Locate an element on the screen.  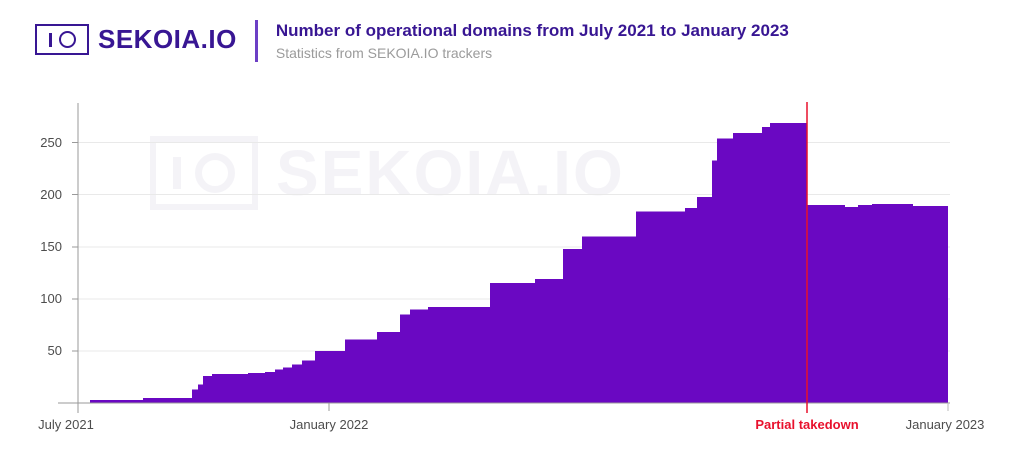
brand-name: SEKOIA.IO is located at coordinates (167, 39).